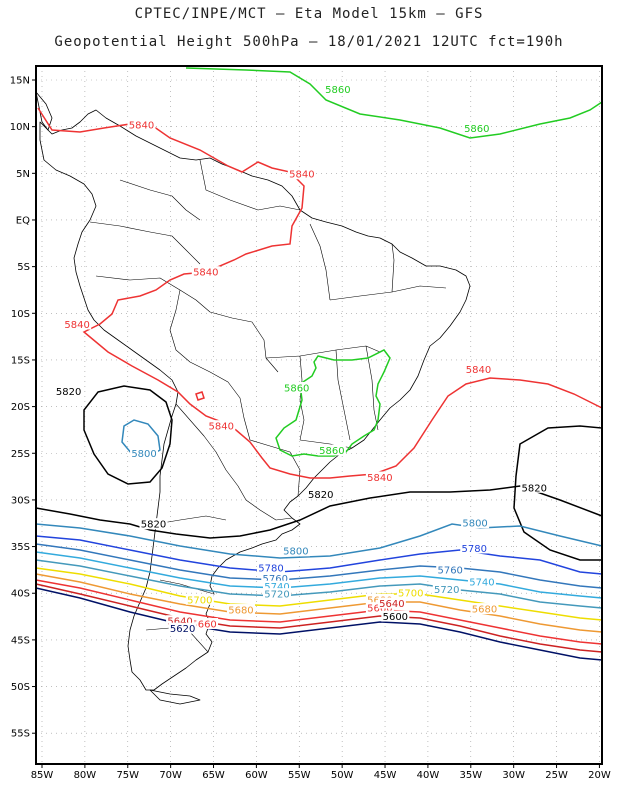 This screenshot has height=800, width=618. Describe the element at coordinates (42, 775) in the screenshot. I see `lon-tick-label: 85W` at that location.